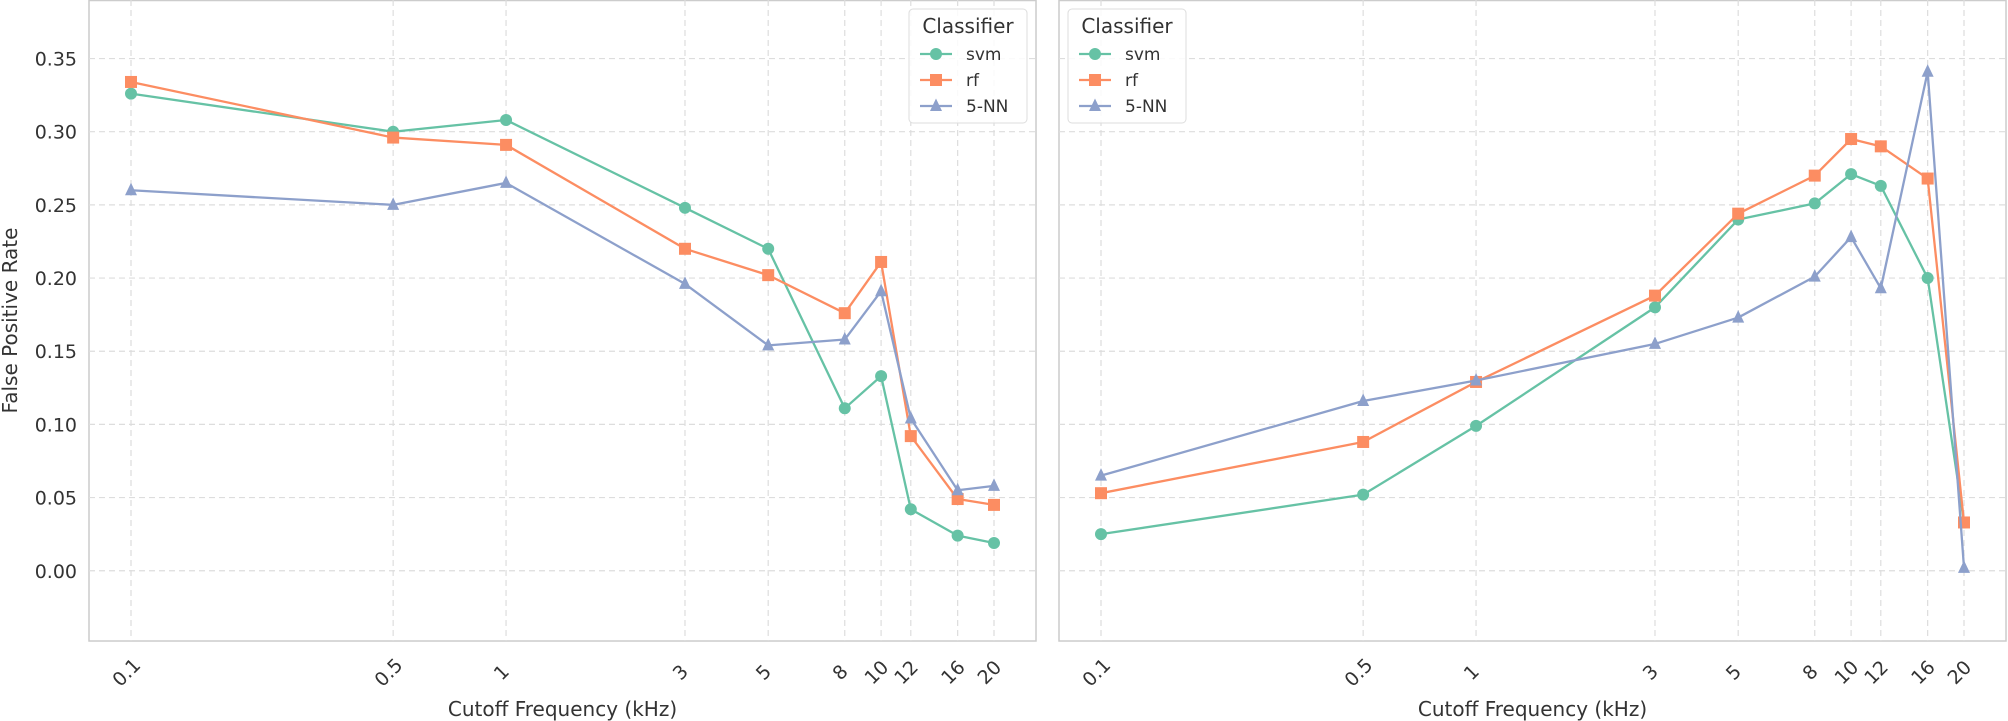  What do you see at coordinates (562, 709) in the screenshot?
I see `x-axis-label: Cutoff Frequency (kHz)` at bounding box center [562, 709].